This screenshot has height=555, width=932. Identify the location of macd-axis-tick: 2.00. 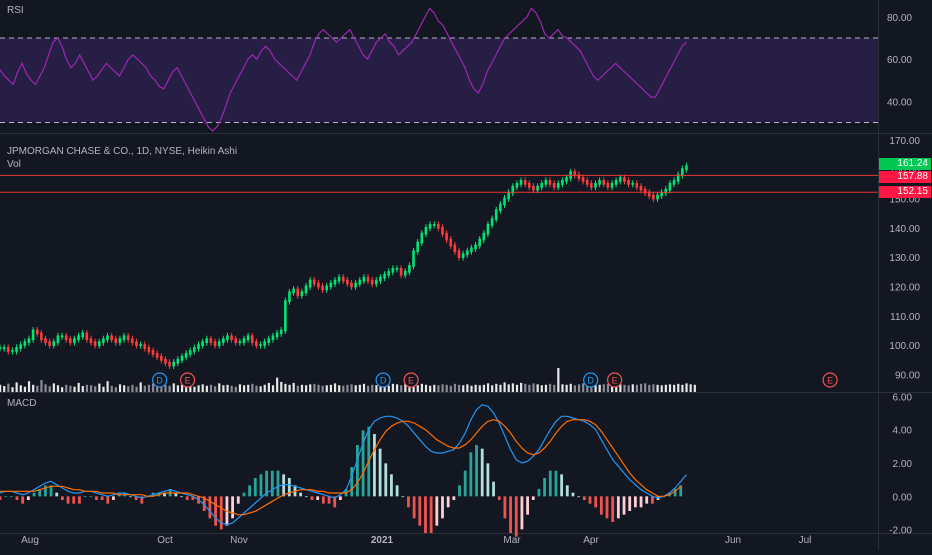
(903, 464).